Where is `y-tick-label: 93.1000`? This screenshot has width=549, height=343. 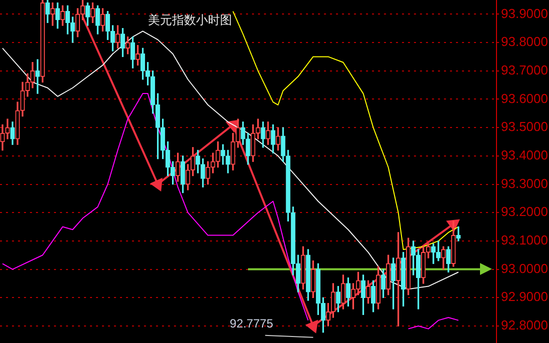
y-tick-label: 93.1000 is located at coordinates (524, 240).